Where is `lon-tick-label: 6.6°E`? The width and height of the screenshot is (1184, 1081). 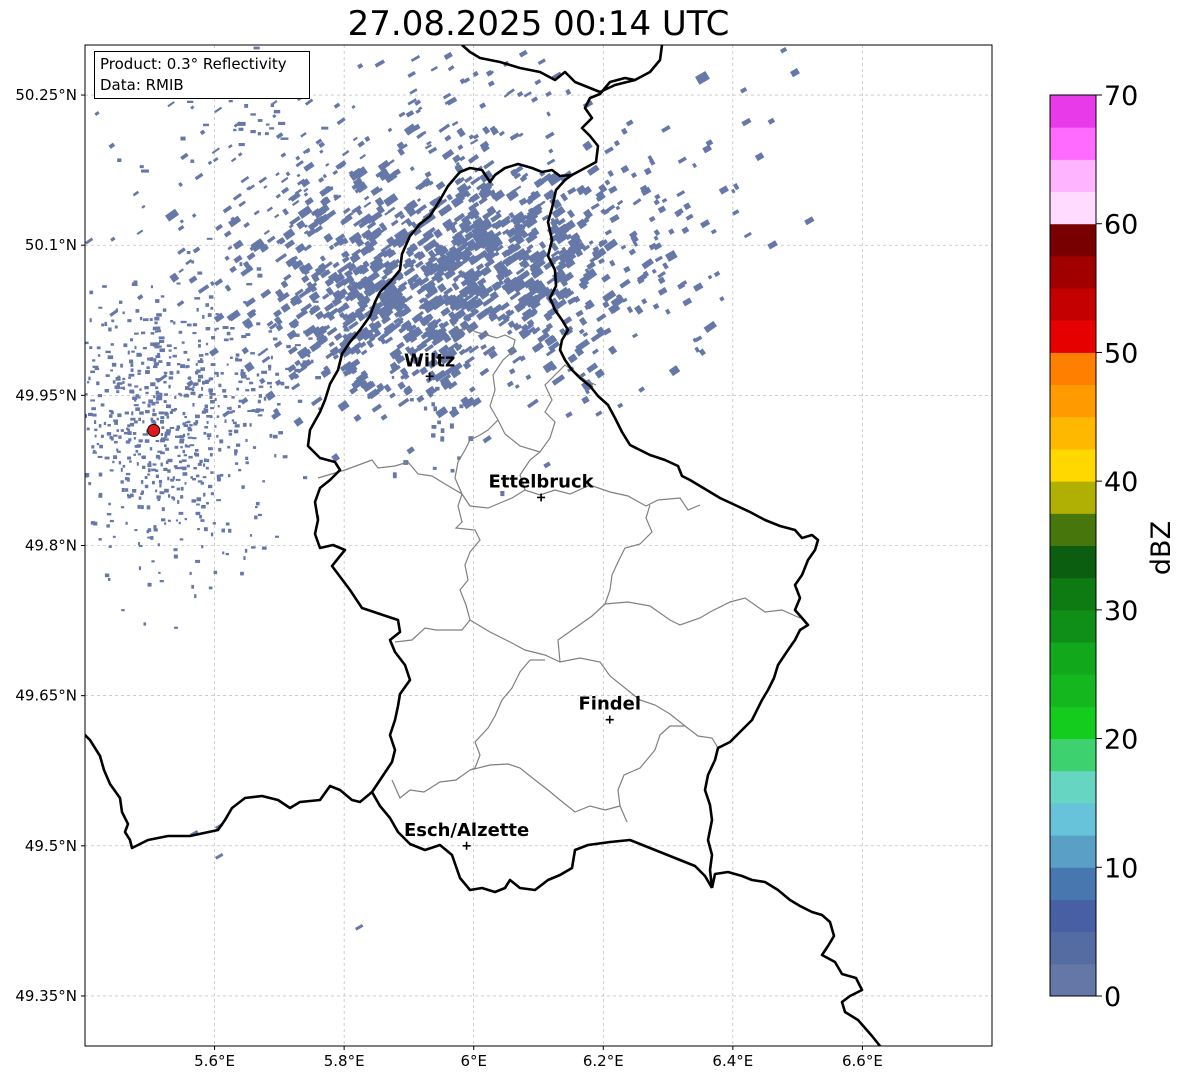
lon-tick-label: 6.6°E is located at coordinates (862, 1061).